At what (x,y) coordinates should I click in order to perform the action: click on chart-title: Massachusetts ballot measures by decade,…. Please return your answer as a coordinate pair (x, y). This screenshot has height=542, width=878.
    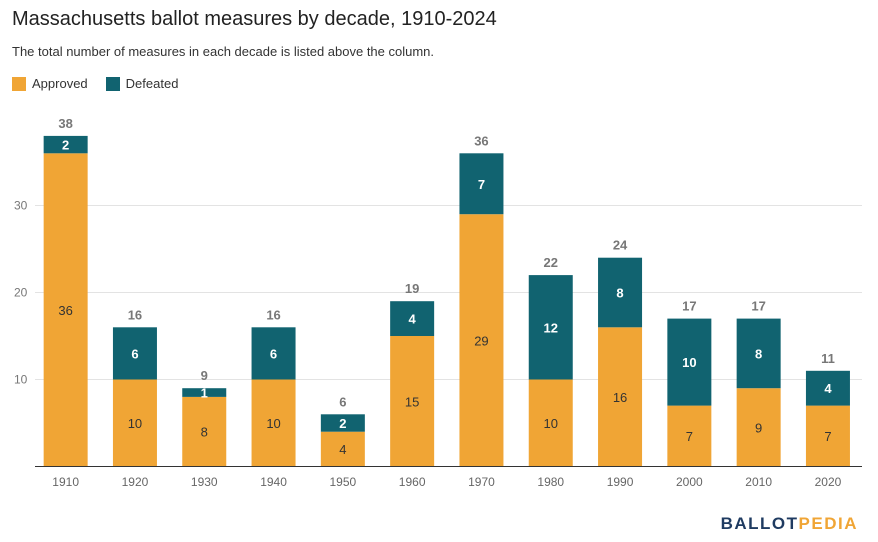
    Looking at the image, I should click on (254, 19).